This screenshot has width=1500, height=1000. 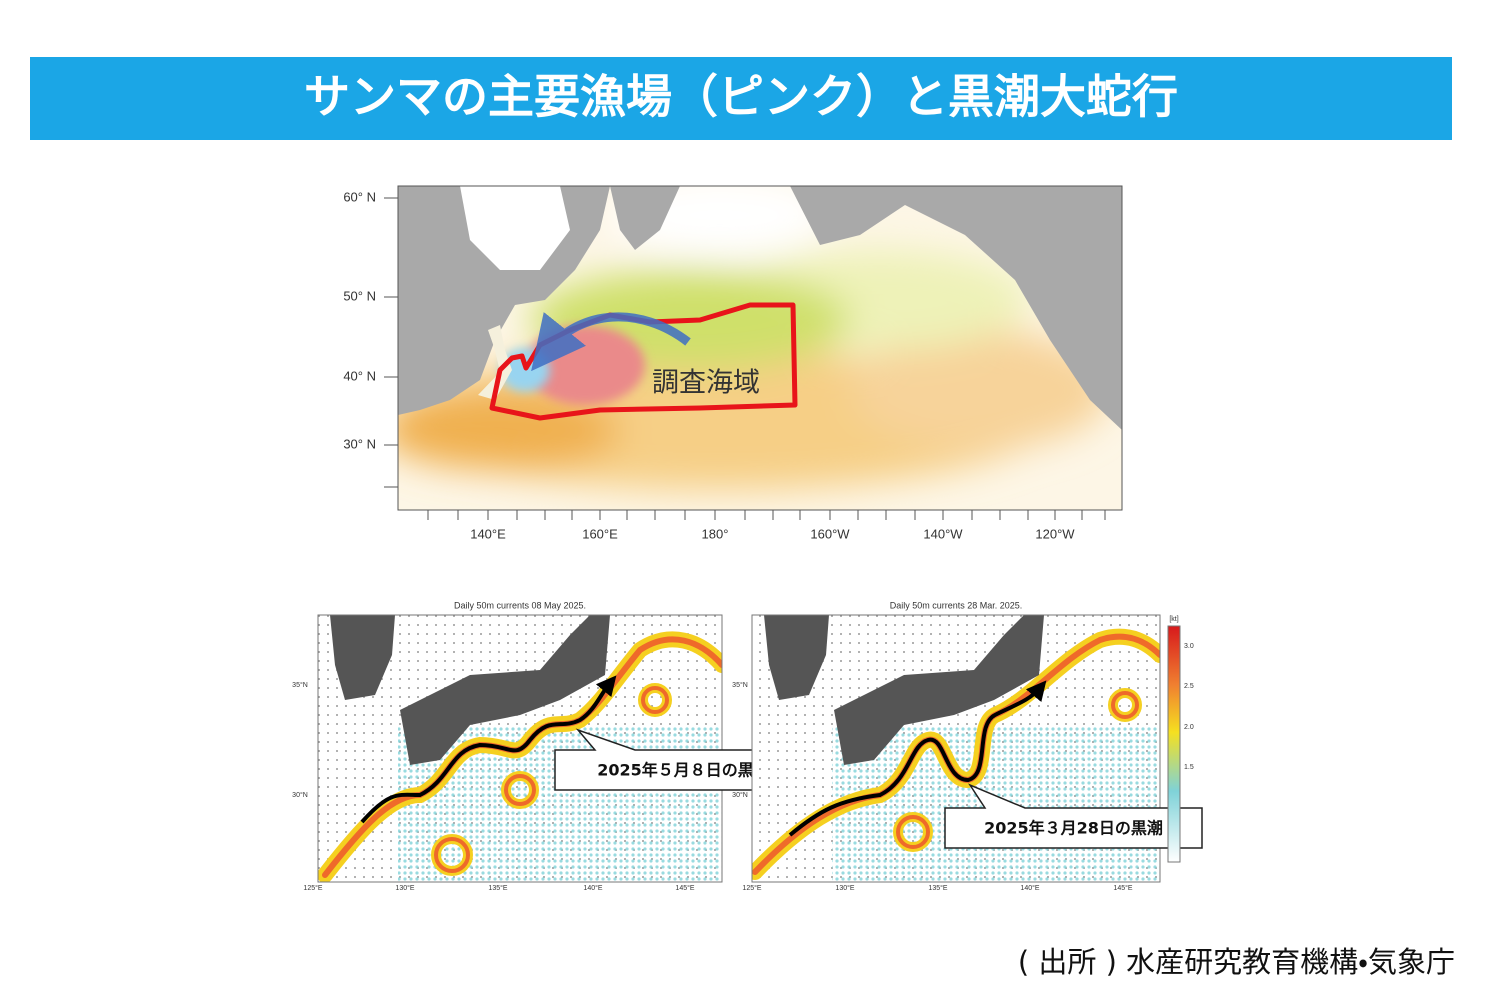 I want to click on map-title: Daily 50m currents 08 May 2025., so click(x=520, y=605).